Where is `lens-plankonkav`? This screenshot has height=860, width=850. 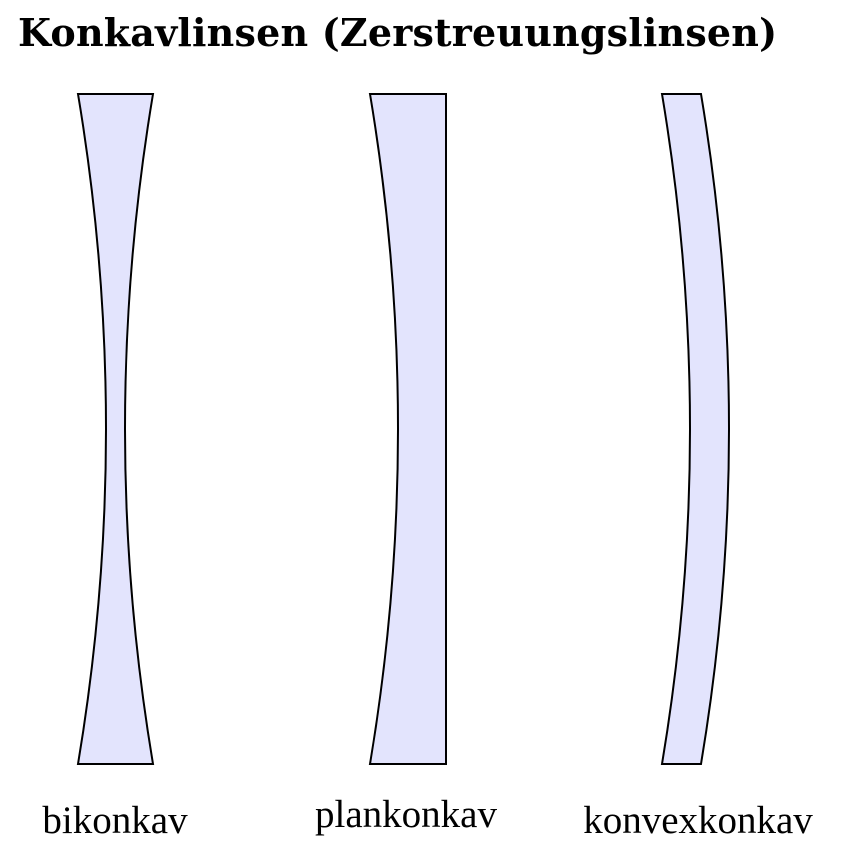
lens-plankonkav is located at coordinates (407, 429).